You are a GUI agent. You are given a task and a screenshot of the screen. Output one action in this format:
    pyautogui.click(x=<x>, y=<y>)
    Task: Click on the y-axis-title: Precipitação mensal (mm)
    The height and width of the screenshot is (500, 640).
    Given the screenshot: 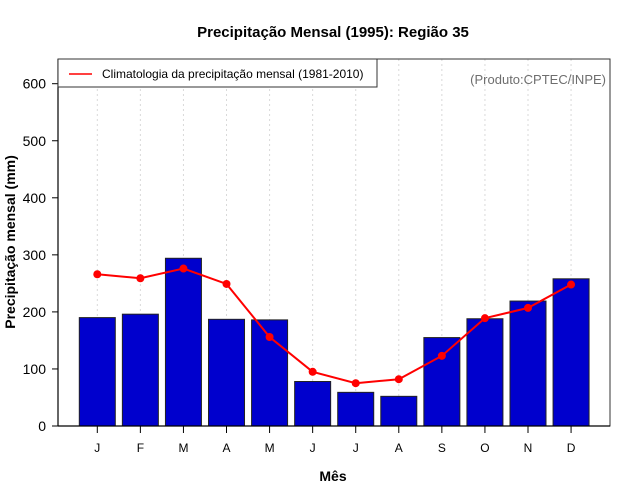 What is the action you would take?
    pyautogui.click(x=10, y=242)
    